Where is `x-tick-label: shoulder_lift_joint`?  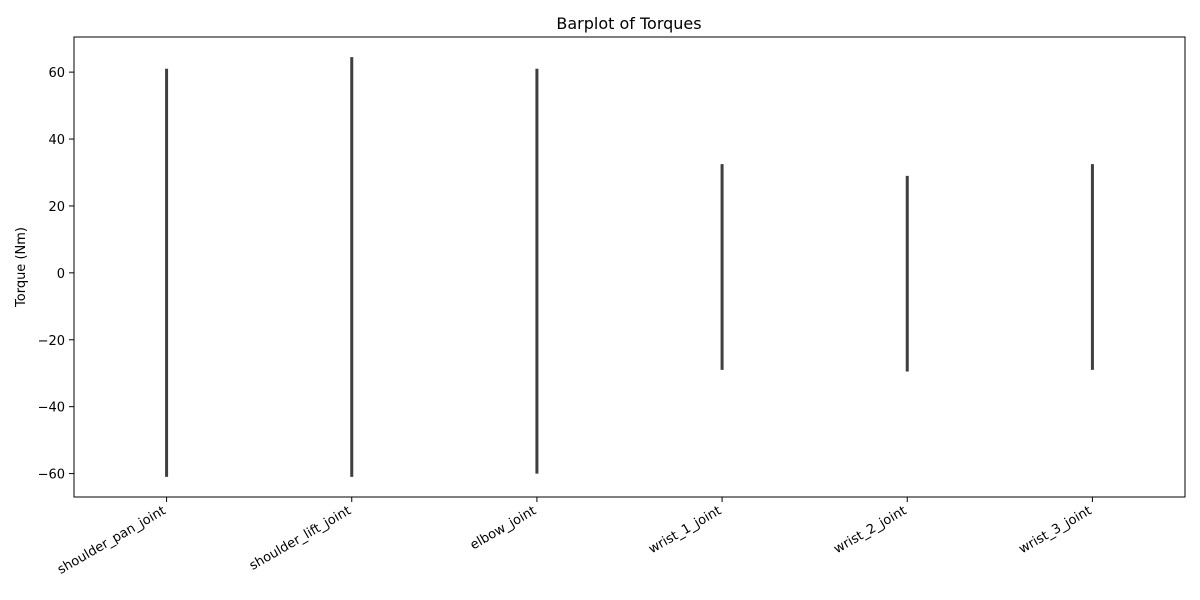 x-tick-label: shoulder_lift_joint is located at coordinates (300, 538).